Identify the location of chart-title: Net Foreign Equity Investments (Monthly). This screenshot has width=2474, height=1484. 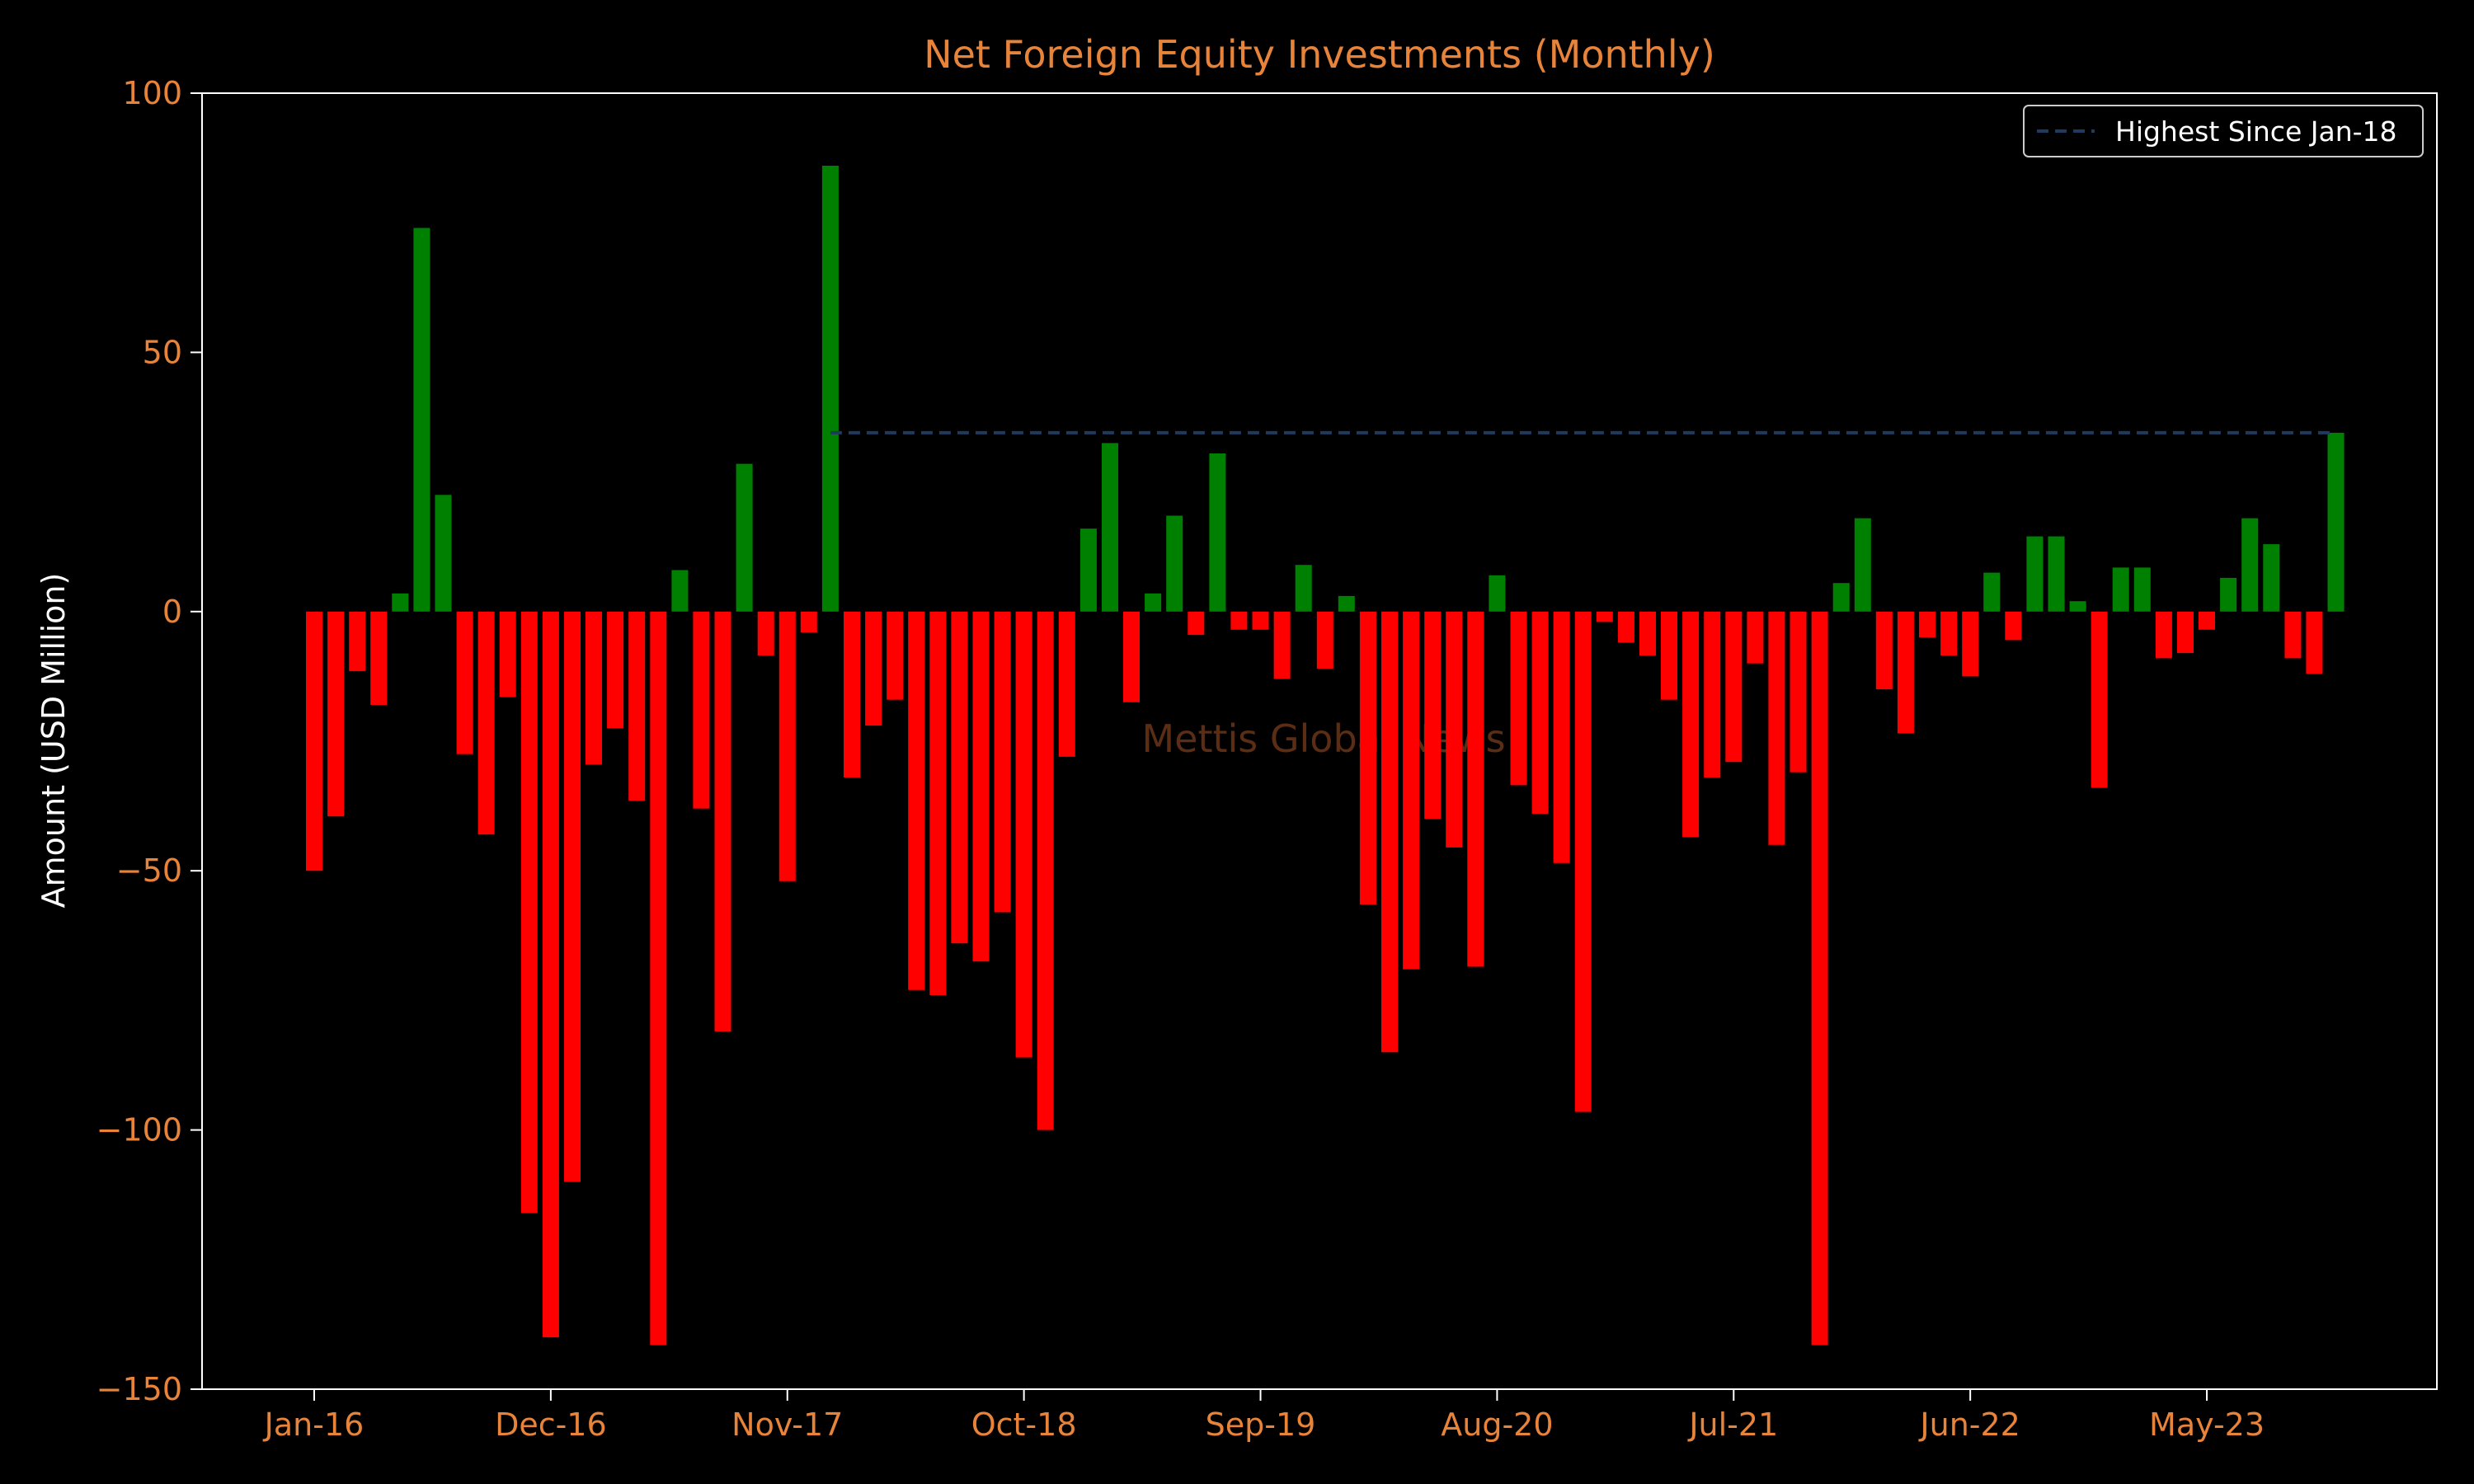
(1319, 54).